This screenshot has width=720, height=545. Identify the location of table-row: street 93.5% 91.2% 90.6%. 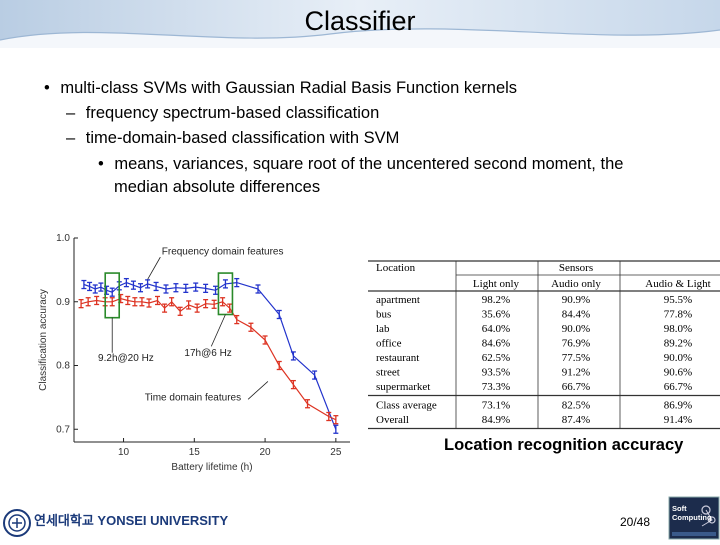
(534, 373).